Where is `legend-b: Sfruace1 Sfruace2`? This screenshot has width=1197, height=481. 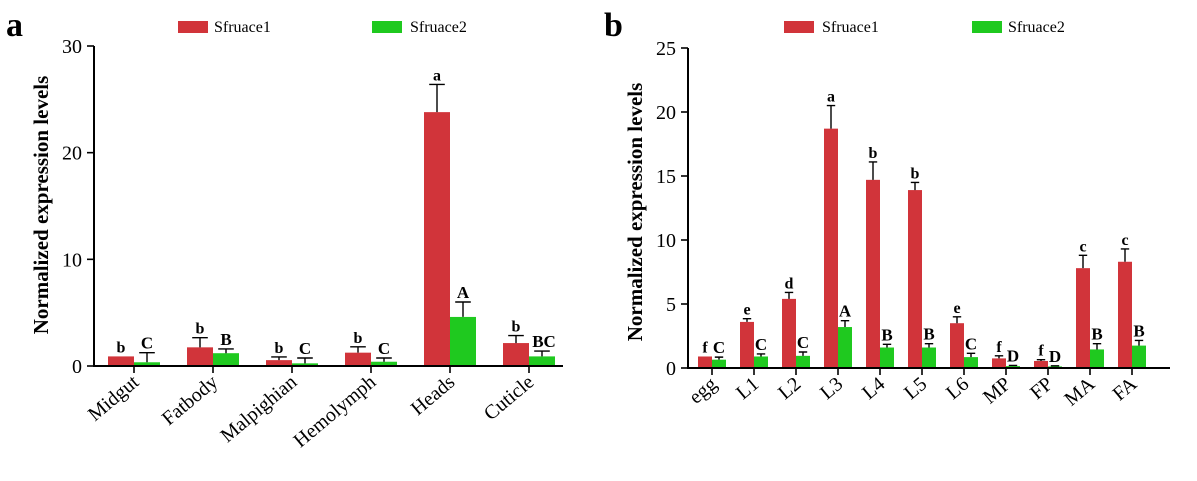
legend-b: Sfruace1 Sfruace2 is located at coordinates (924, 27).